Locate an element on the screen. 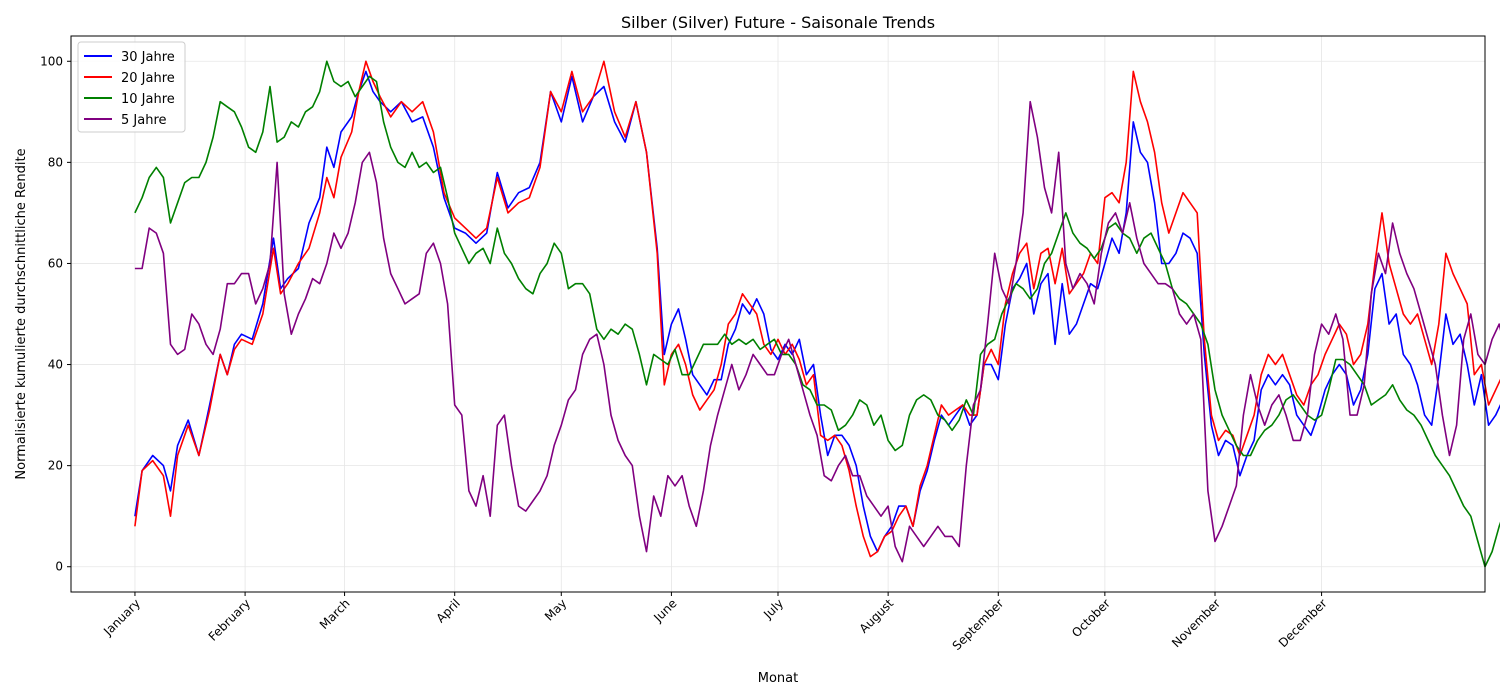  y-tick-label: 60 is located at coordinates (55, 263).